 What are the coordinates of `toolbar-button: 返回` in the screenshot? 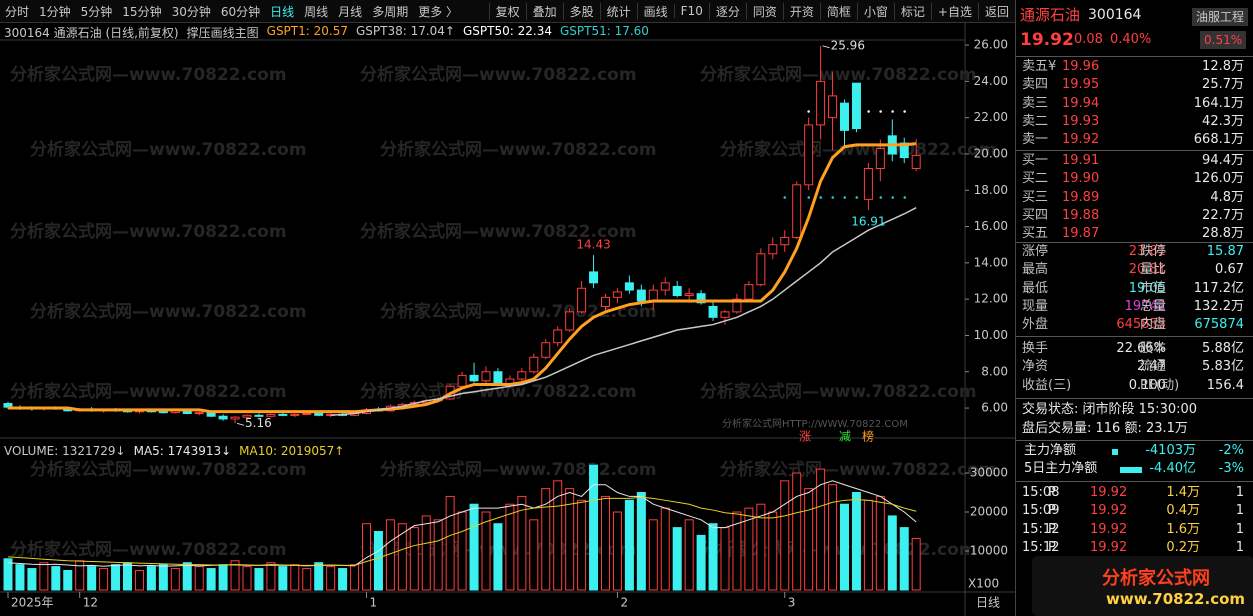 It's located at (996, 11).